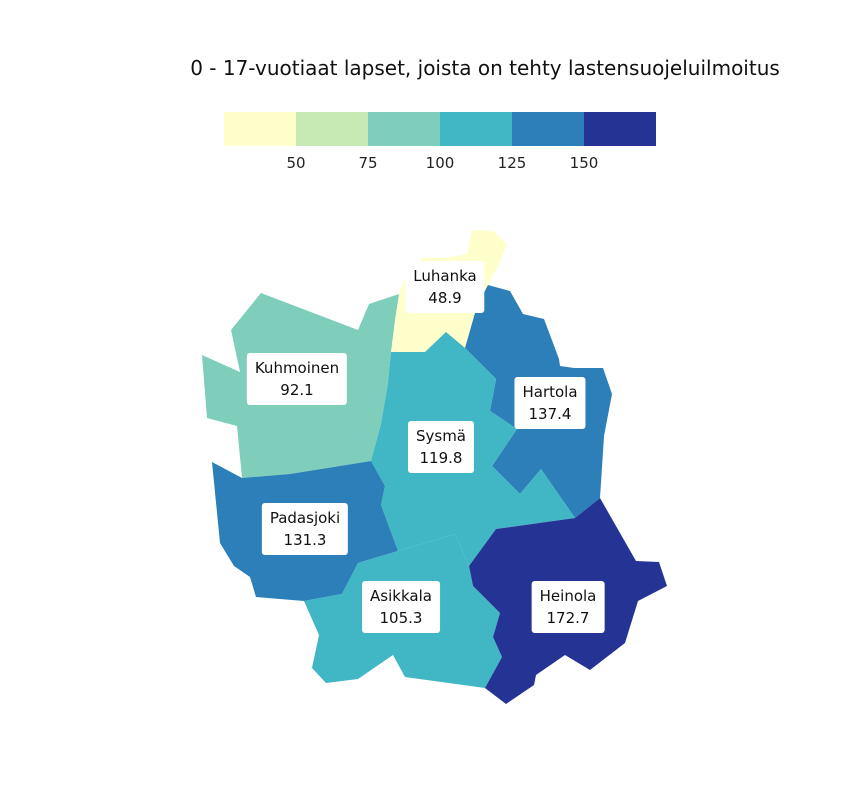 The width and height of the screenshot is (864, 792). What do you see at coordinates (550, 403) in the screenshot?
I see `label-hartola: Hartola 137.4` at bounding box center [550, 403].